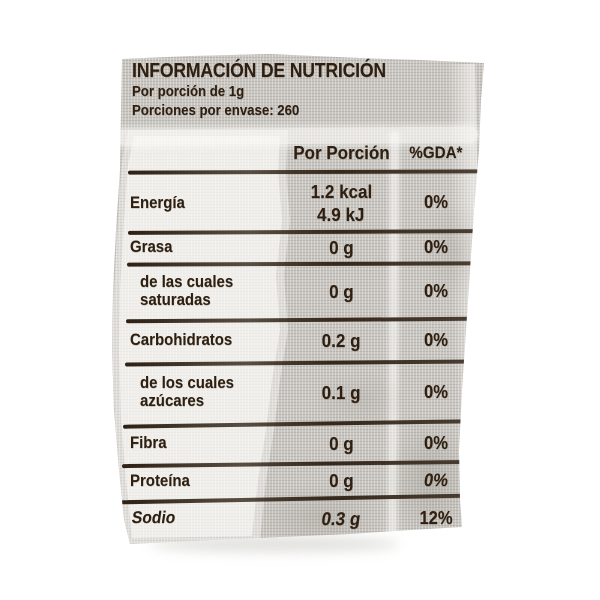  I want to click on nutrient-value: 1.2 kcal 4.9 kJ, so click(341, 202).